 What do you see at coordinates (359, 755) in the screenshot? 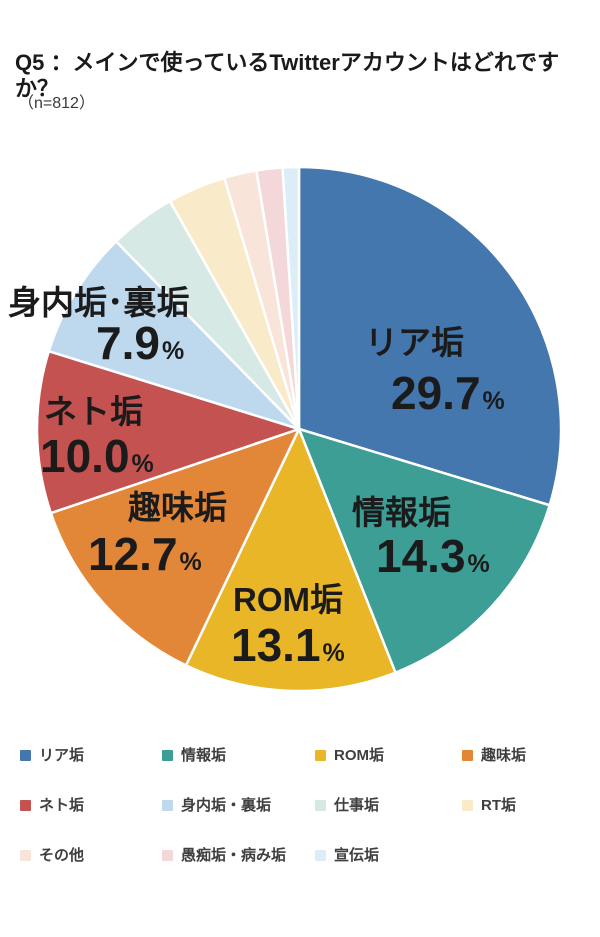
I see `legend-label: ROM垢` at bounding box center [359, 755].